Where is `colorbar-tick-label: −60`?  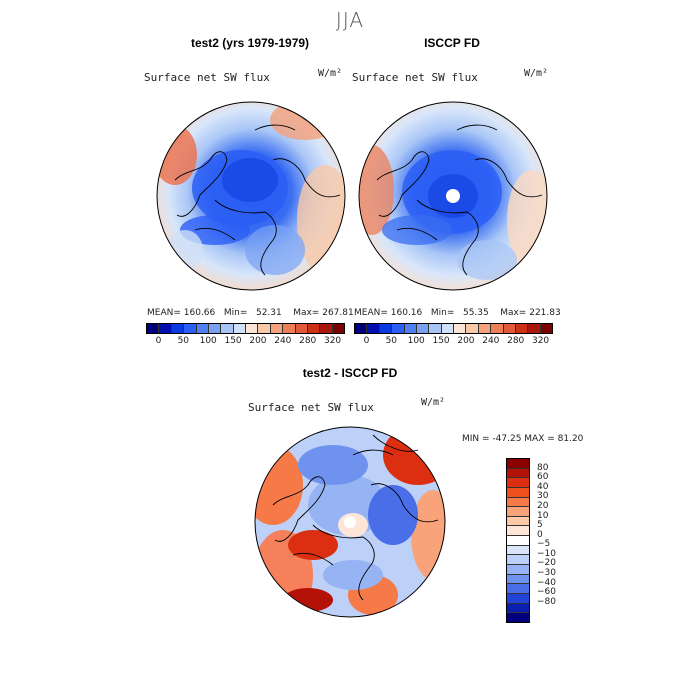
colorbar-tick-label: −60 is located at coordinates (546, 592).